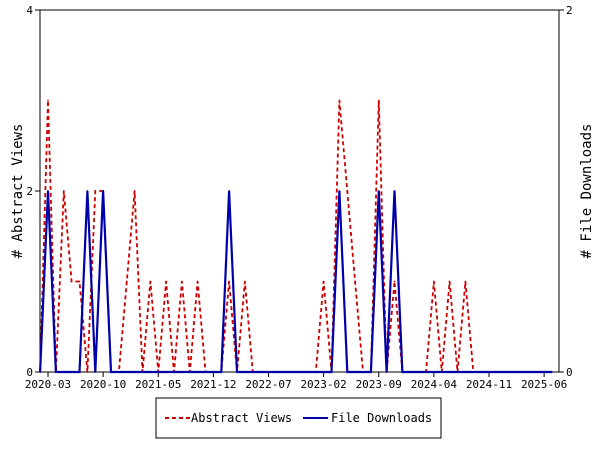 The width and height of the screenshot is (600, 450). Describe the element at coordinates (569, 10) in the screenshot. I see `right-tick-label-2: 2` at that location.